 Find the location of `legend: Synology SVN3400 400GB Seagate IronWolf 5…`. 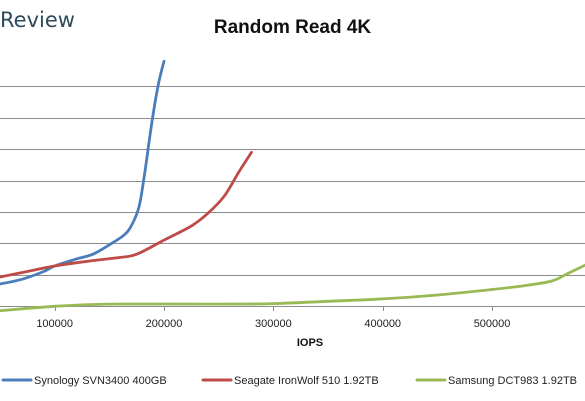

legend: Synology SVN3400 400GB Seagate IronWolf 5… is located at coordinates (289, 381).